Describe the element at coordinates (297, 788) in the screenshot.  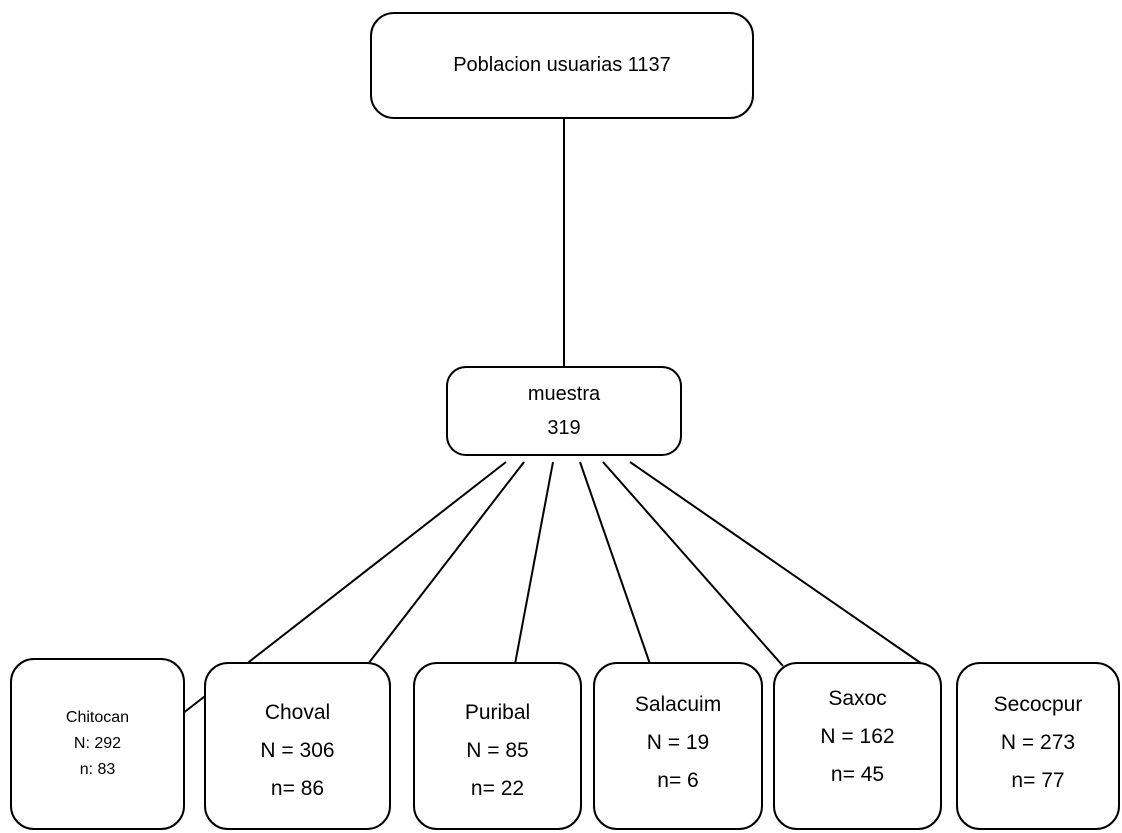
I see `group-sample: n= 86` at that location.